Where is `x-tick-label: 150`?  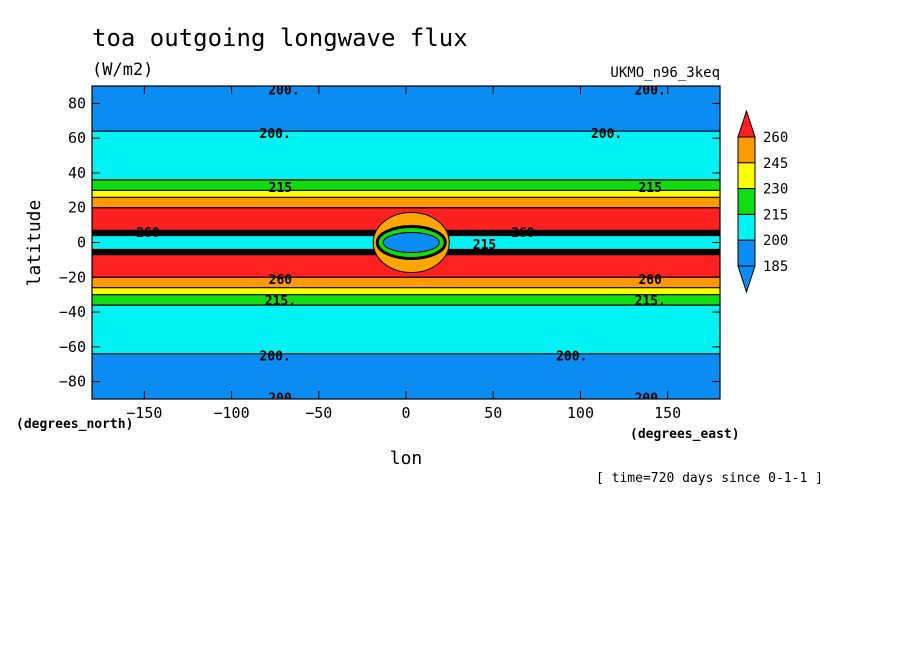 x-tick-label: 150 is located at coordinates (667, 413).